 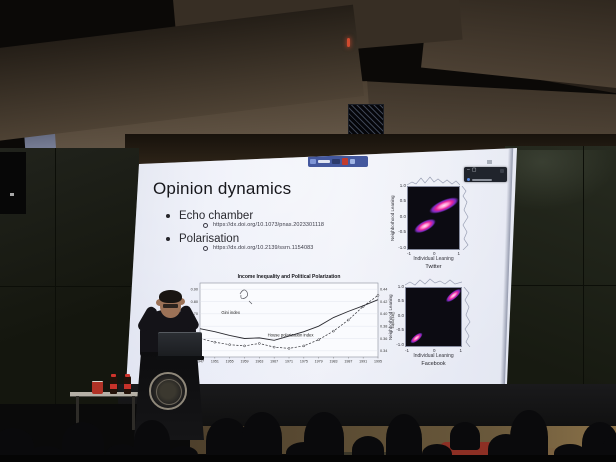 I want to click on laptop, so click(x=180, y=345).